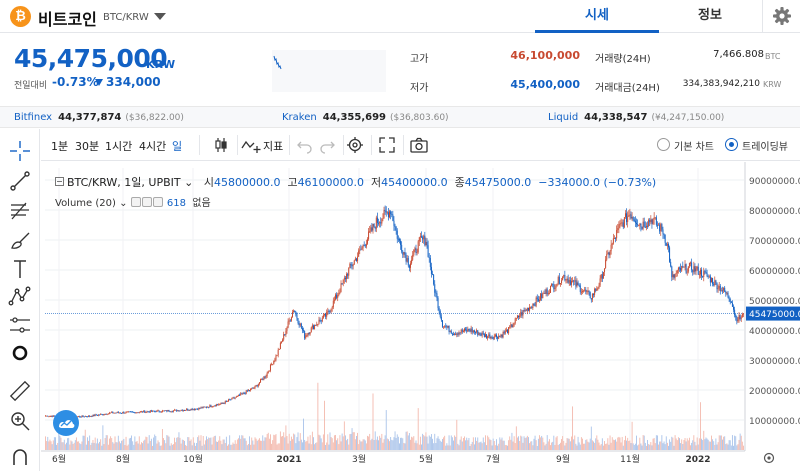  Describe the element at coordinates (419, 145) in the screenshot. I see `snapshot-button` at that location.